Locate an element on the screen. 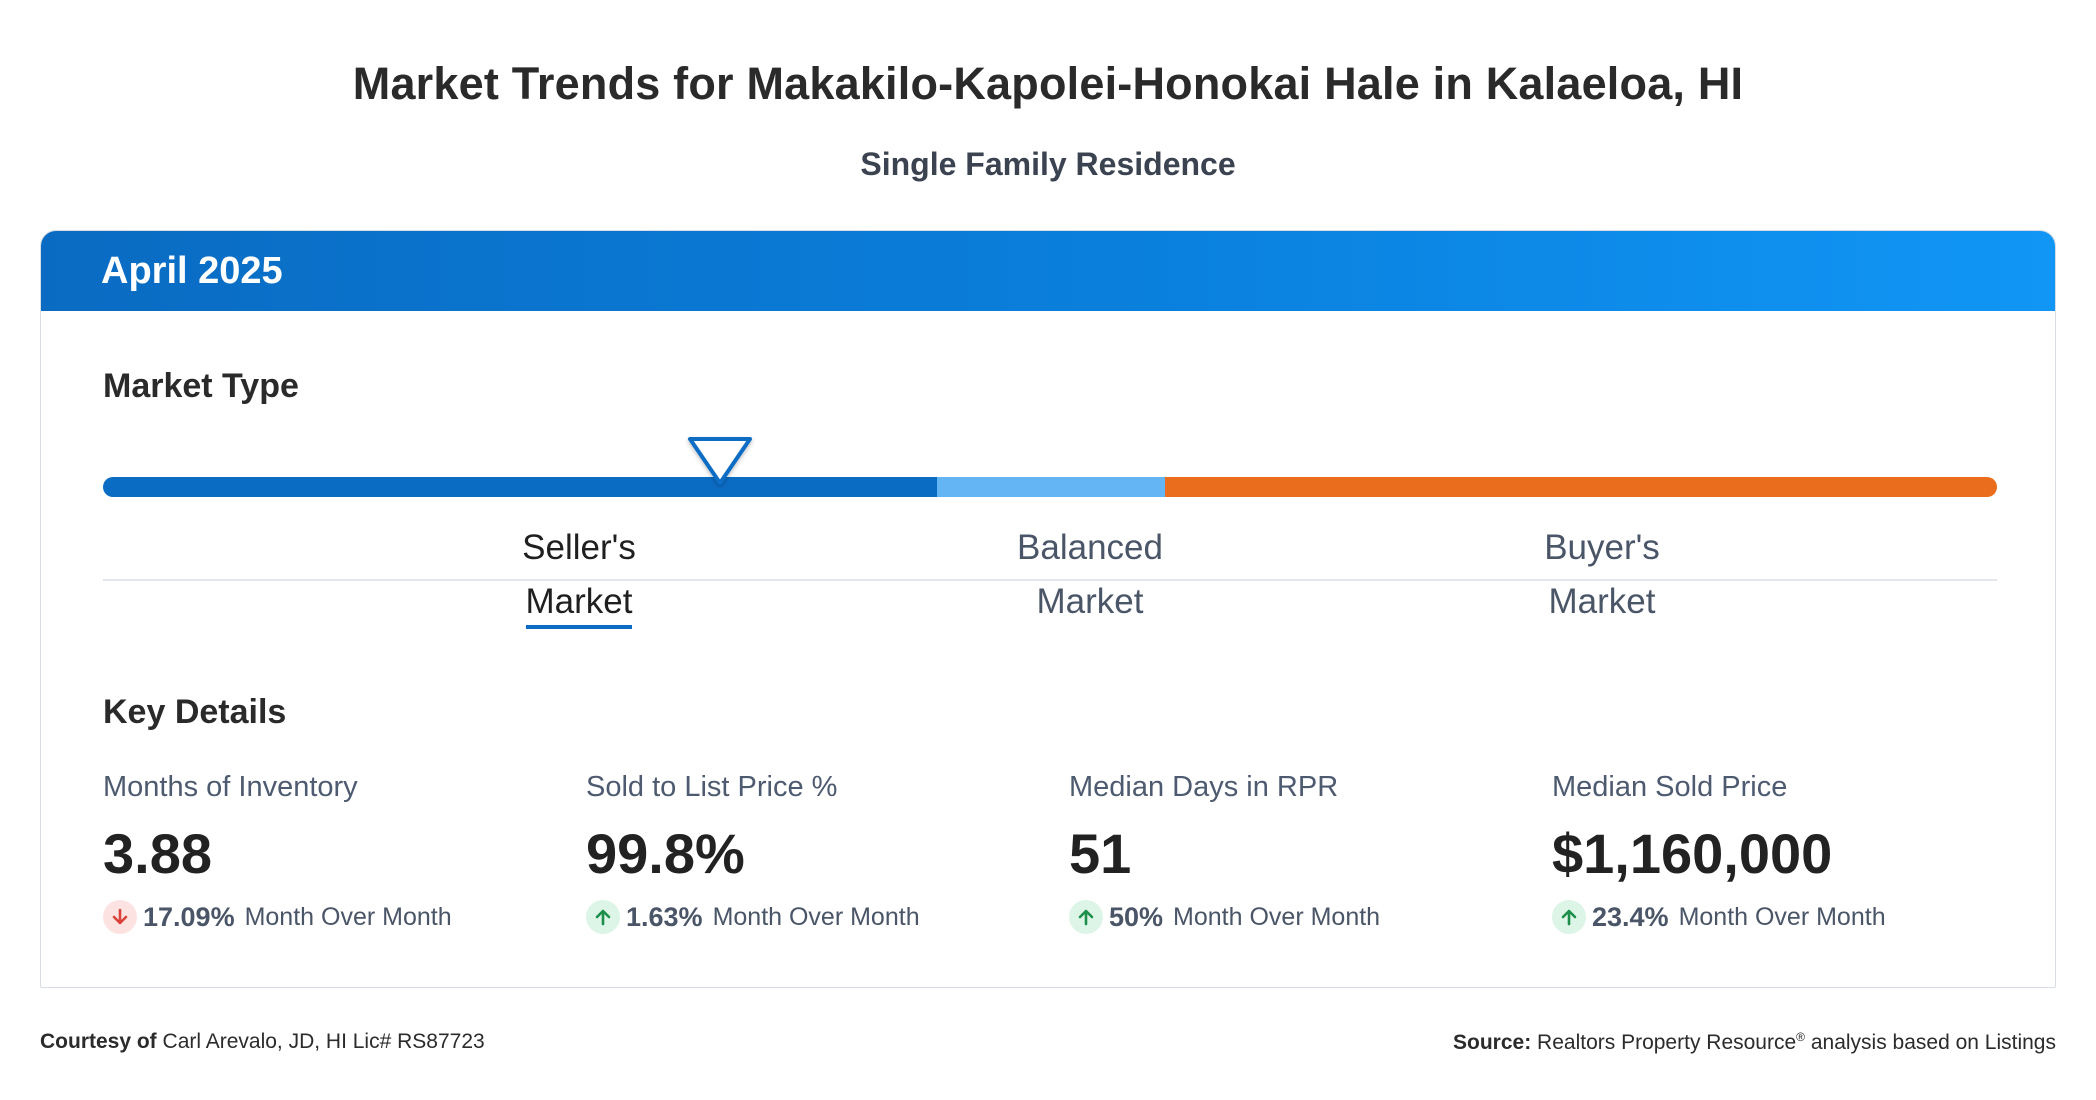 The height and width of the screenshot is (1100, 2096). change-percent: 50% is located at coordinates (1136, 916).